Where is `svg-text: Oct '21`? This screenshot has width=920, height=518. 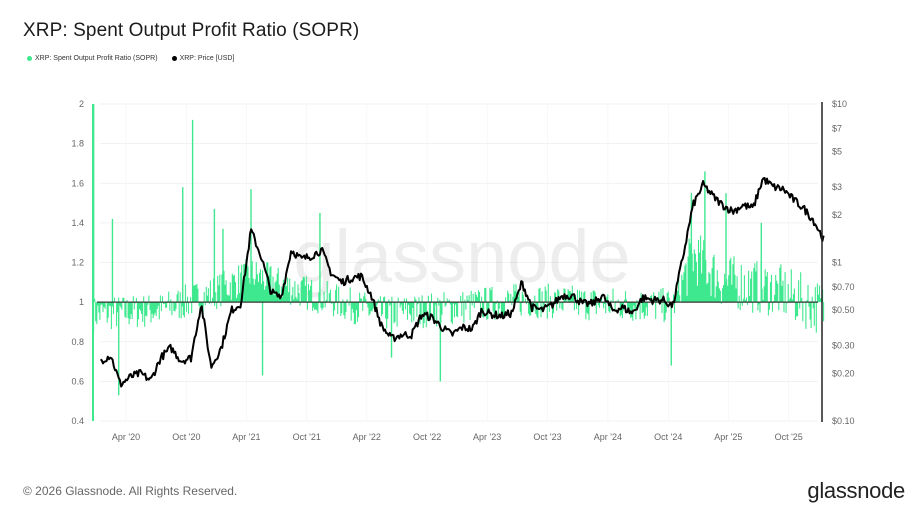 svg-text: Oct '21 is located at coordinates (307, 437).